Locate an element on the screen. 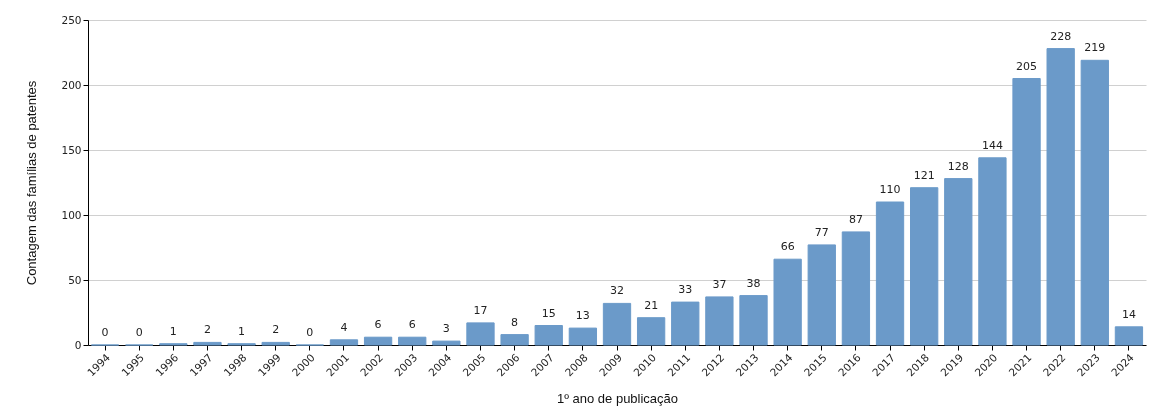  data-label: 3 is located at coordinates (446, 329).